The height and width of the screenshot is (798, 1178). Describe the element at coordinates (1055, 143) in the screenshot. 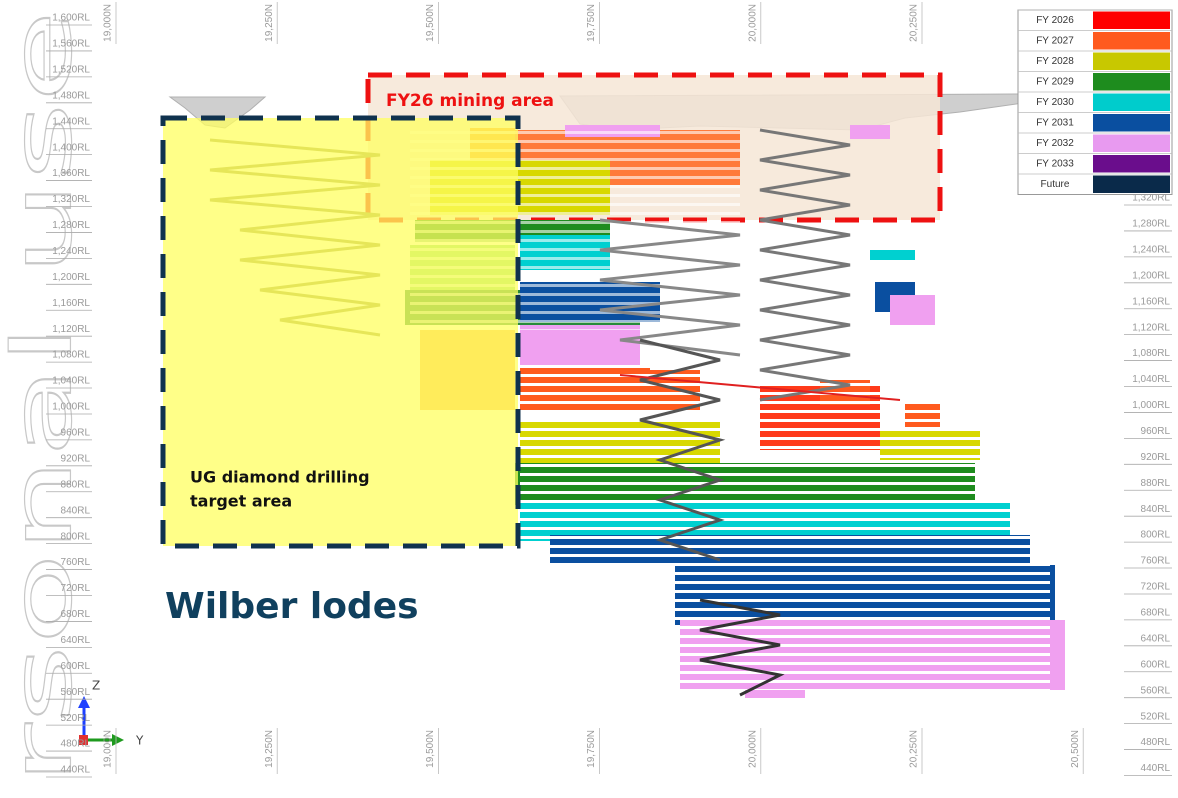

I see `legend-label: FY 2032` at that location.